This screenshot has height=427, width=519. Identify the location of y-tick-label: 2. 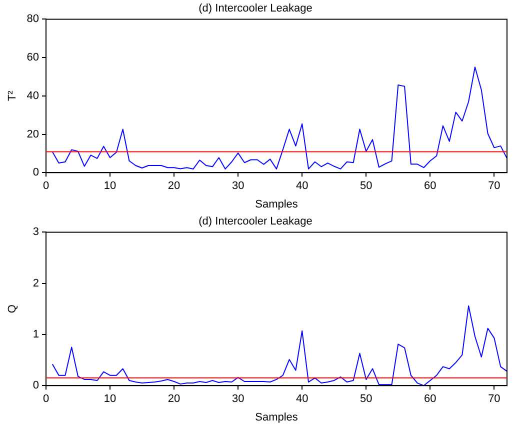
(35, 283).